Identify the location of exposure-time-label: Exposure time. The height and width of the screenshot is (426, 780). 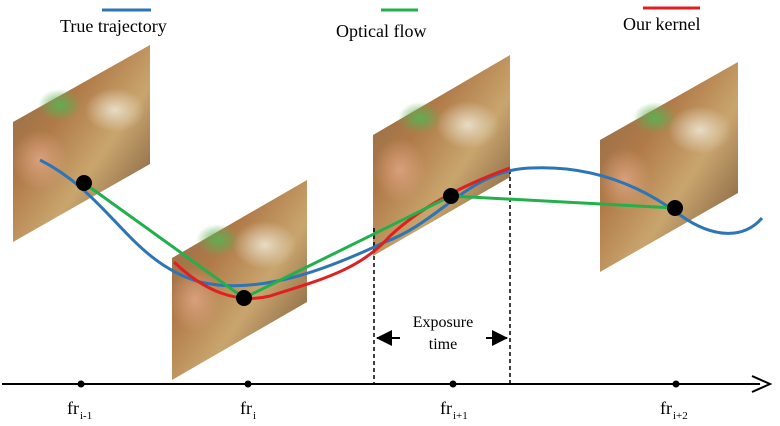
(443, 334).